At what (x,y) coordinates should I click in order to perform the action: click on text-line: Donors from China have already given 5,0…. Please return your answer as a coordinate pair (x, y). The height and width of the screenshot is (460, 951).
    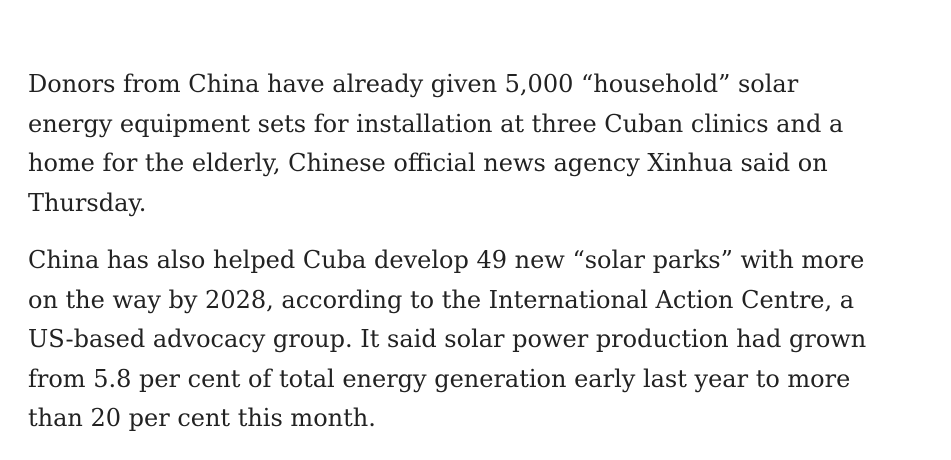
    Looking at the image, I should click on (413, 84).